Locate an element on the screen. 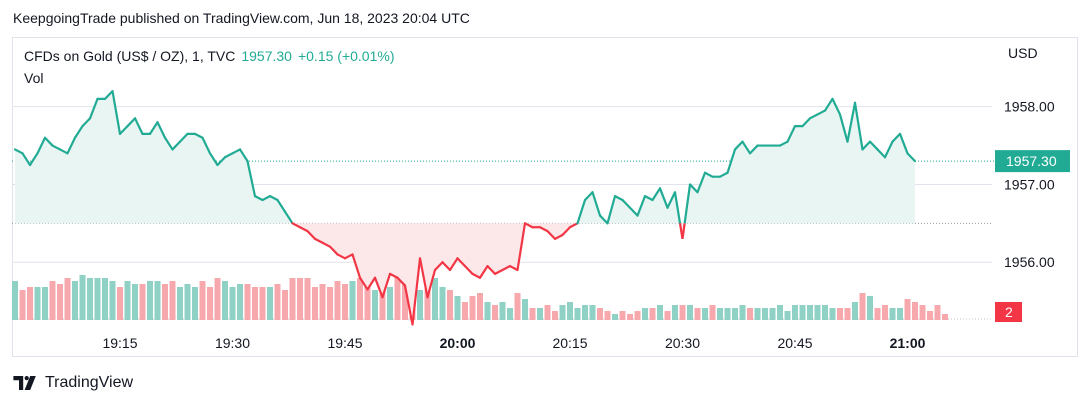 This screenshot has height=407, width=1090. tradingview-logo-icon is located at coordinates (24, 383).